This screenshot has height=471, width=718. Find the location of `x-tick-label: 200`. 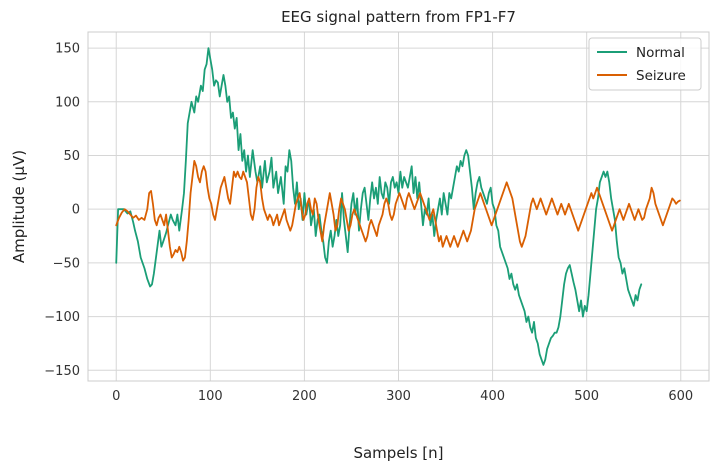

x-tick-label: 200 is located at coordinates (304, 396).